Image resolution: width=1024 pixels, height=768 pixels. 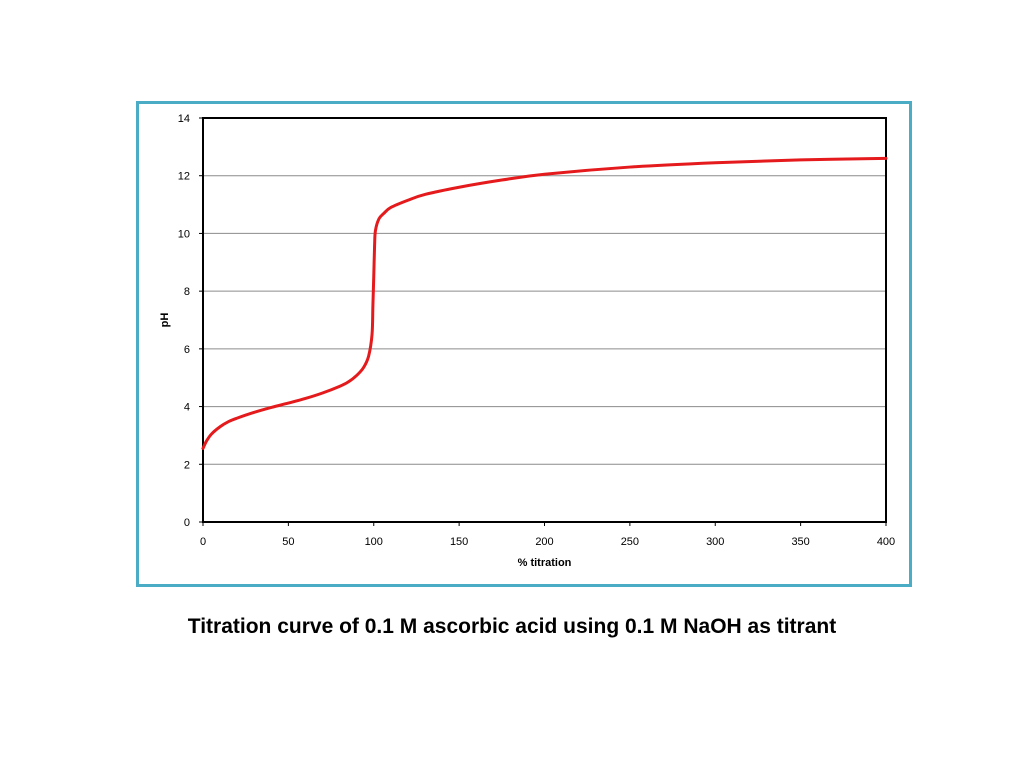 What do you see at coordinates (187, 465) in the screenshot?
I see `y-tick-label: 2` at bounding box center [187, 465].